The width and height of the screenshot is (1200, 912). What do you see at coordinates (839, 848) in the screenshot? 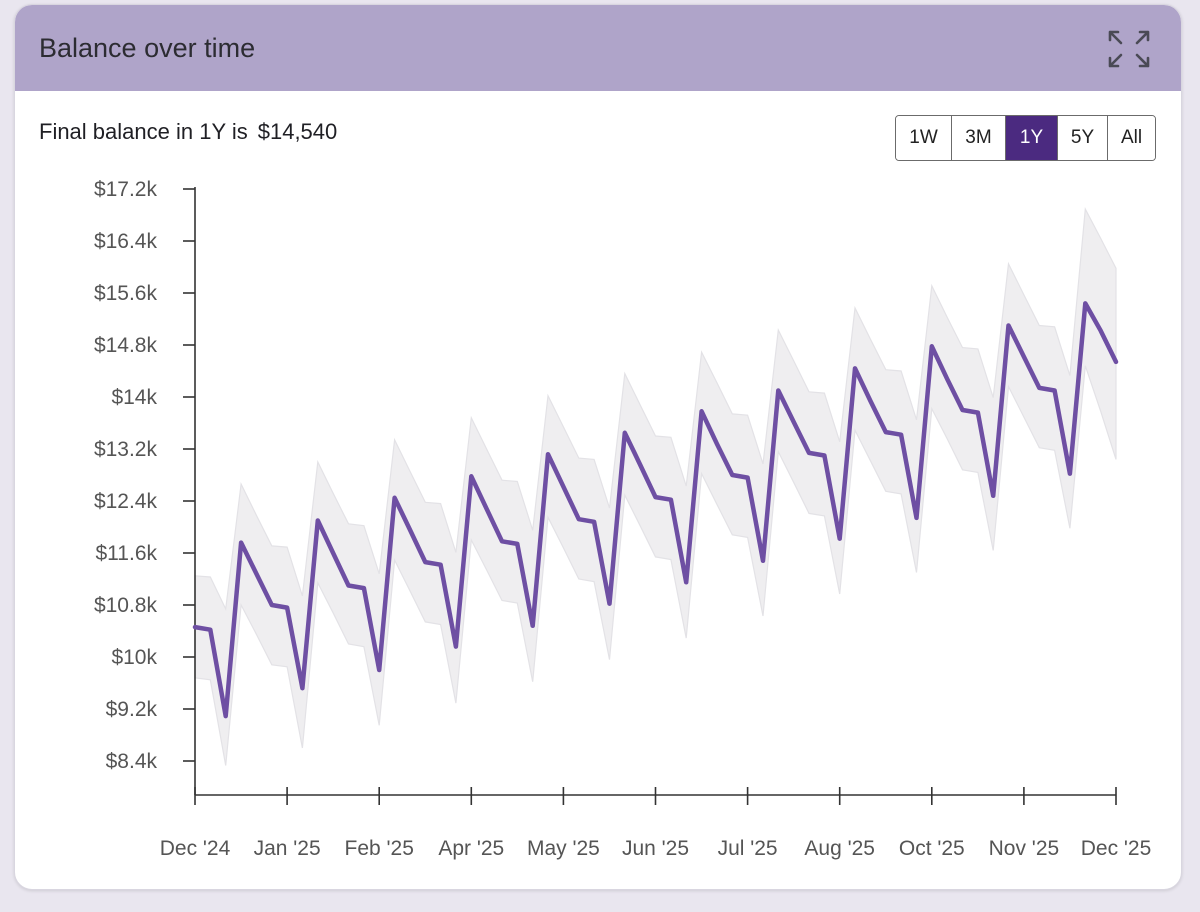
I see `x-tick-label: Aug '25` at bounding box center [839, 848].